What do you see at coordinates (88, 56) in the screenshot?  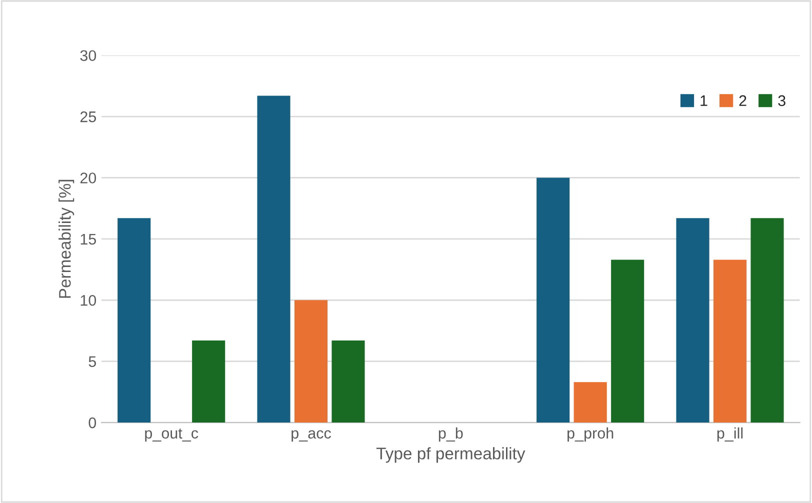 I see `y-tick-label: 30` at bounding box center [88, 56].